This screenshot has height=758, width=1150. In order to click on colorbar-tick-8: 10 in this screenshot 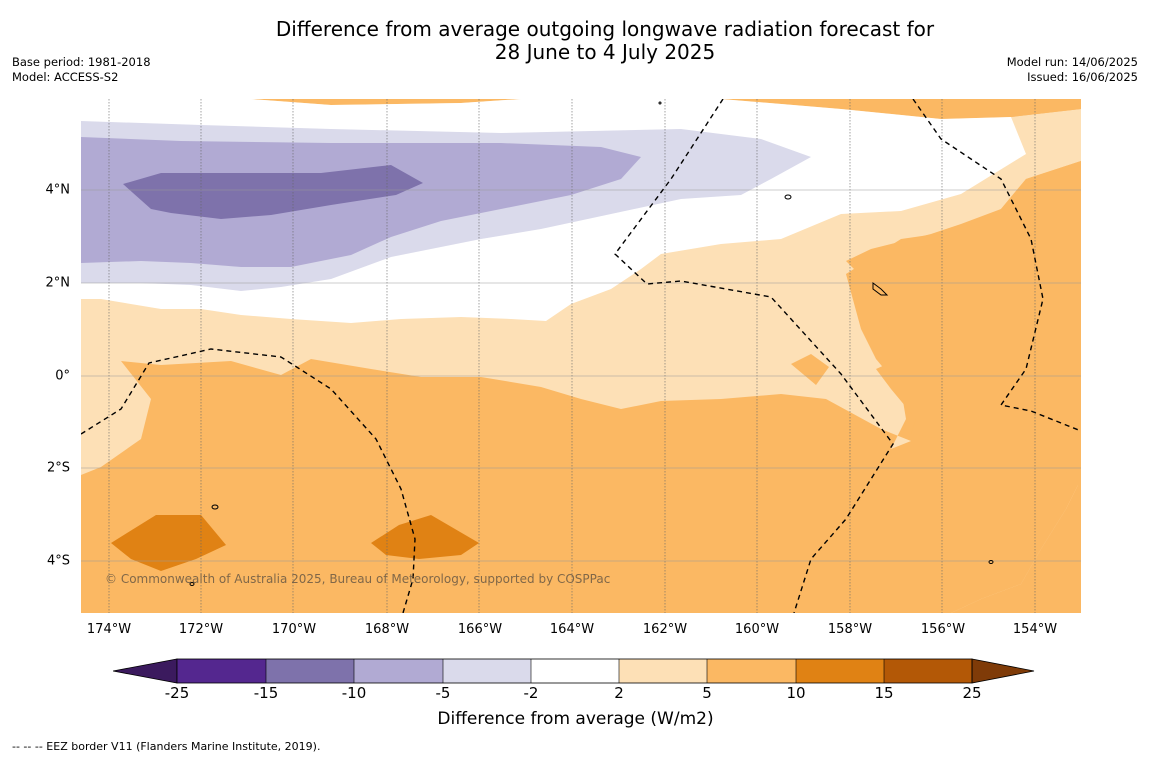, I will do `click(796, 693)`.